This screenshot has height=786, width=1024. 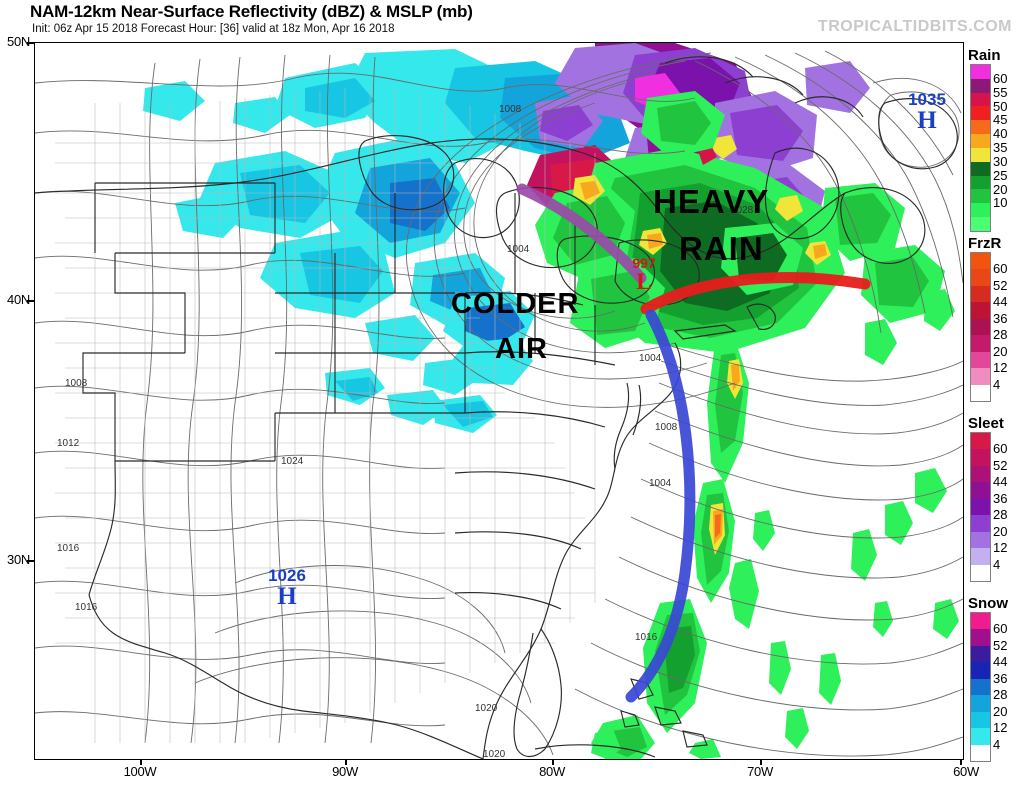 What do you see at coordinates (927, 120) in the screenshot?
I see `high-1035-symbol: H` at bounding box center [927, 120].